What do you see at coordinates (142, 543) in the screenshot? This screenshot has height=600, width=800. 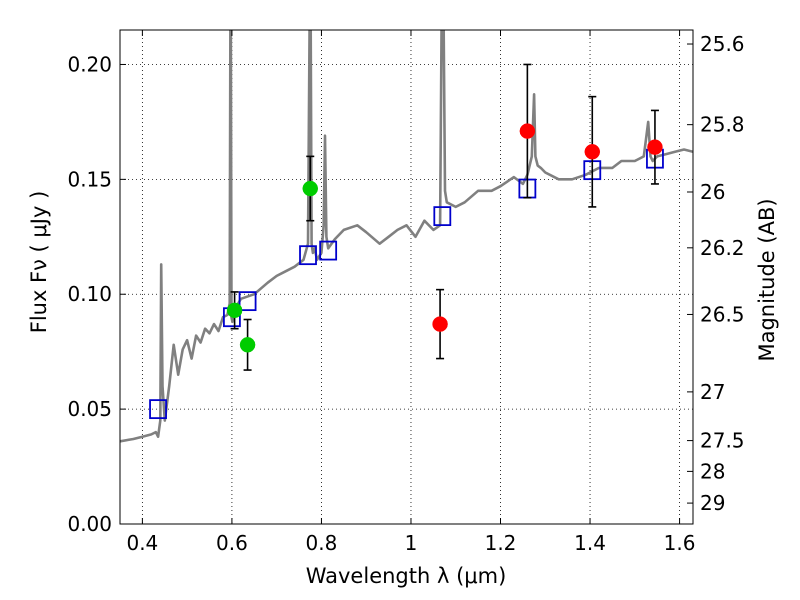 I see `x-tick-label: 0.4` at bounding box center [142, 543].